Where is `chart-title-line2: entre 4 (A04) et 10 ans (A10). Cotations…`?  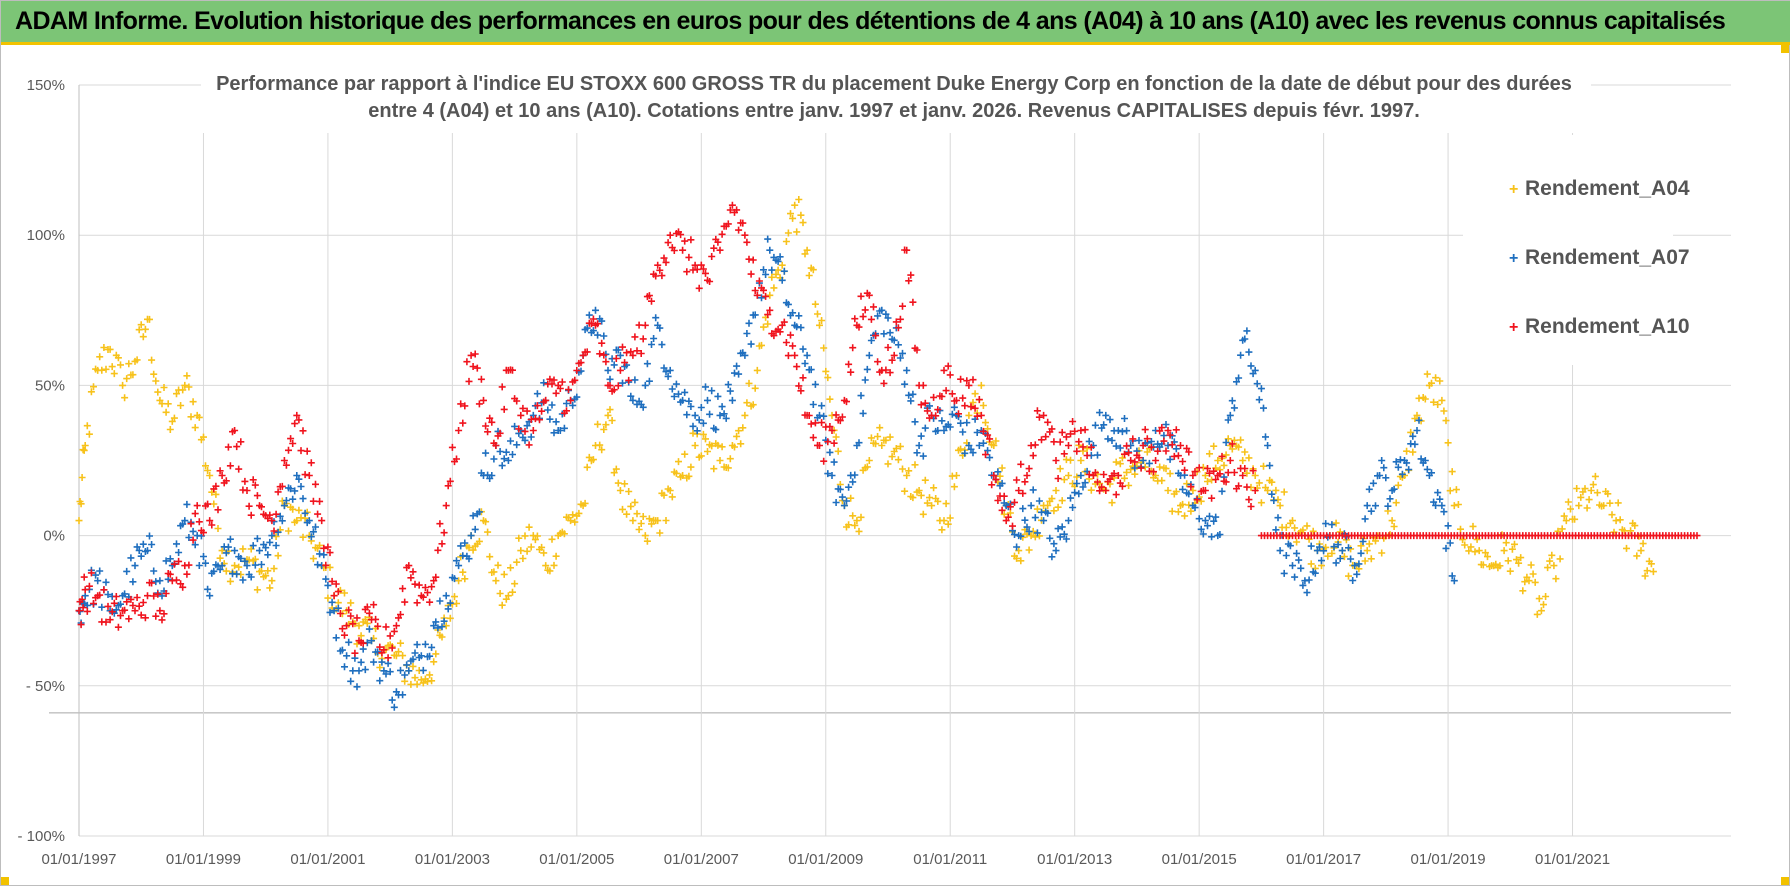
chart-title-line2: entre 4 (A04) et 10 ans (A10). Cotations… is located at coordinates (894, 111).